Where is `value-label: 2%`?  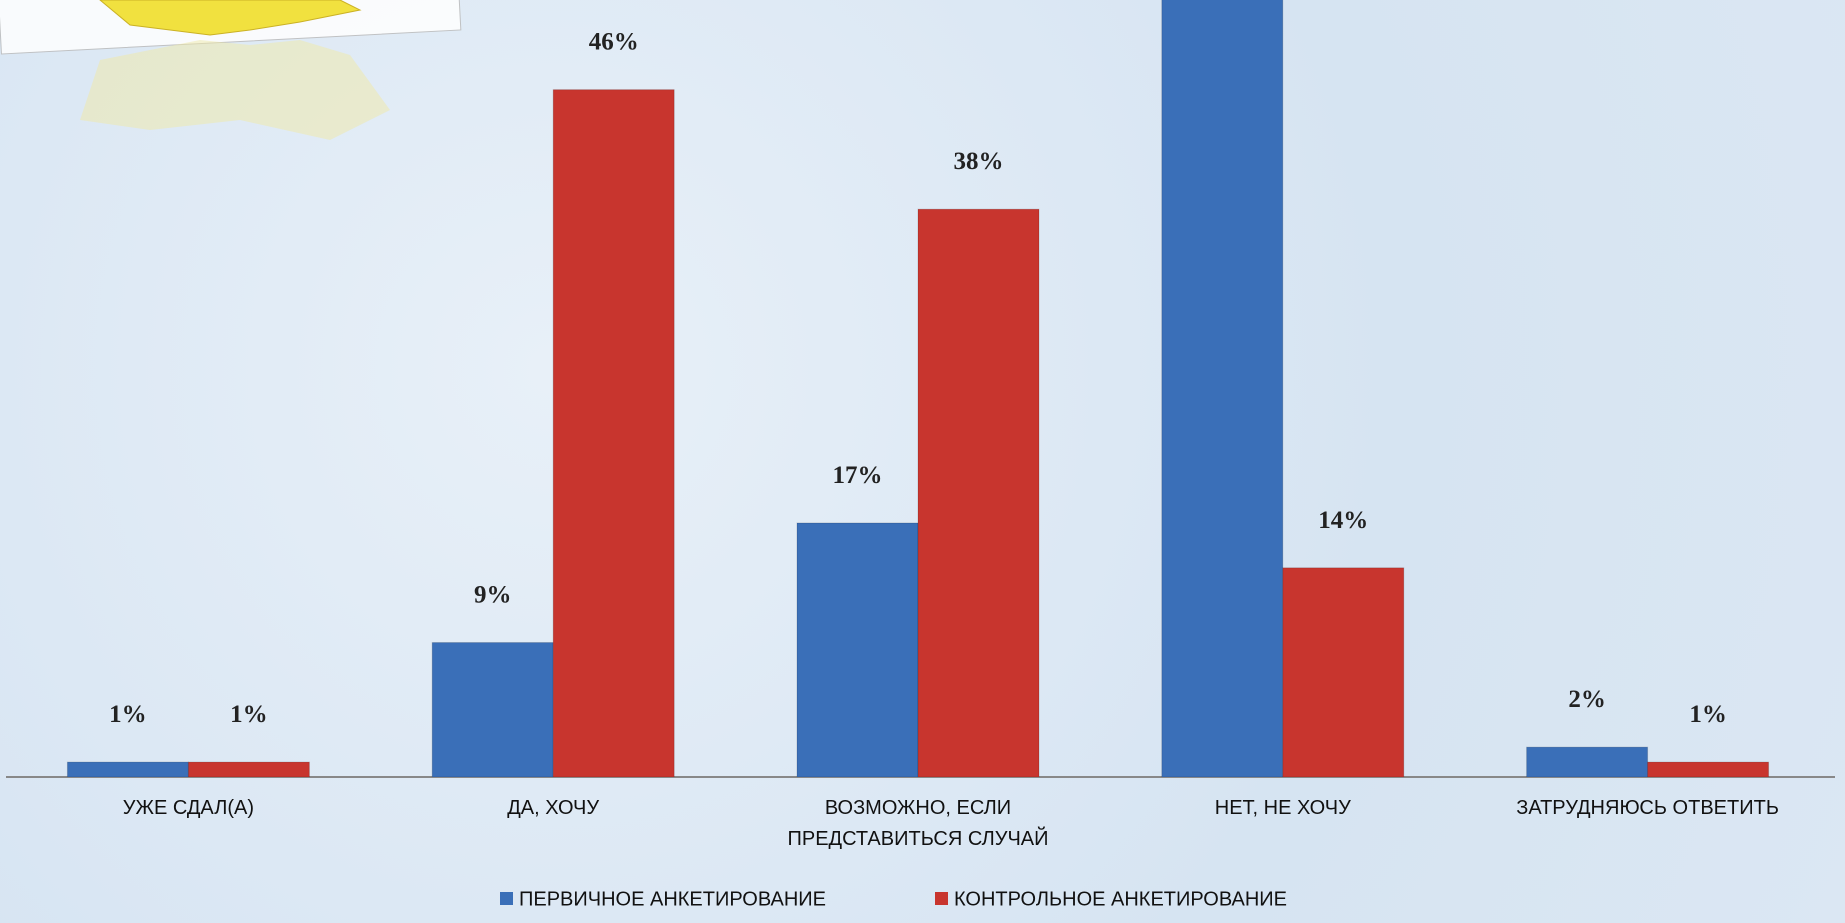
value-label: 2% is located at coordinates (1587, 699).